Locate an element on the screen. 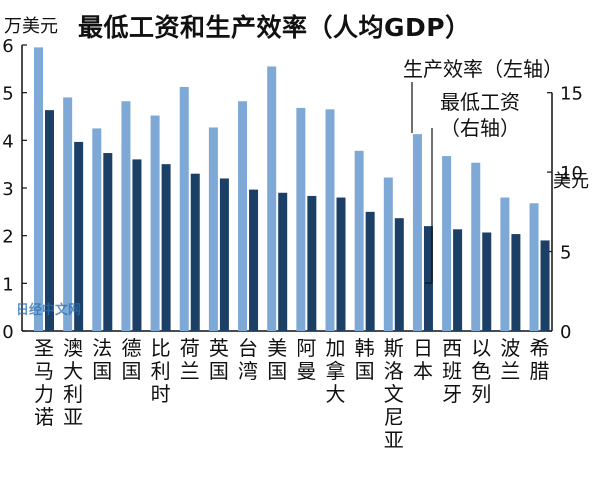  left-tick-label: 3 is located at coordinates (7, 189).